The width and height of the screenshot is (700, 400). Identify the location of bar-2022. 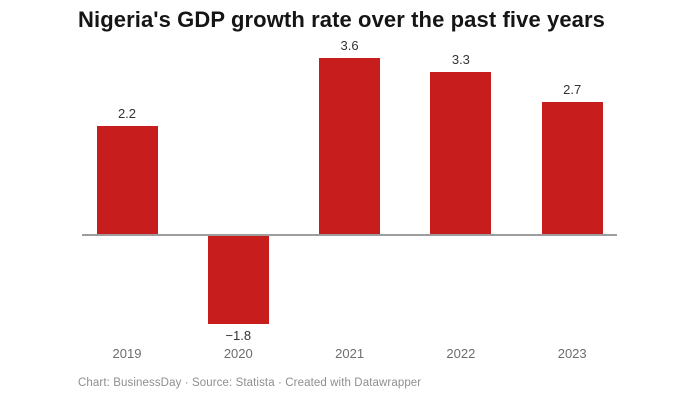
(461, 153).